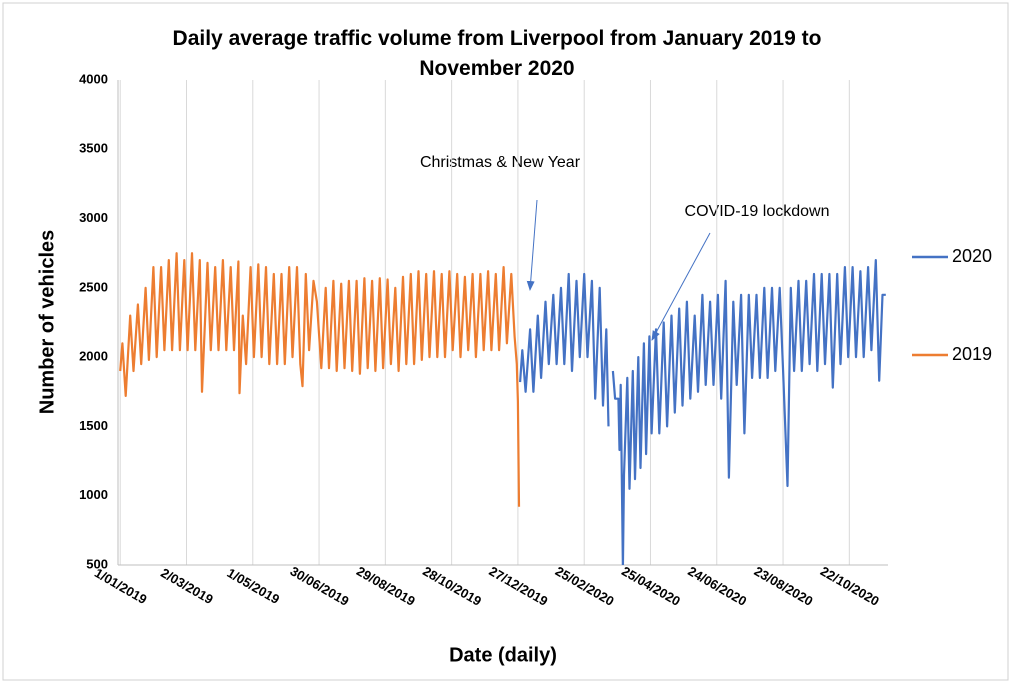 The width and height of the screenshot is (1012, 684). Describe the element at coordinates (717, 586) in the screenshot. I see `x-tick-label: 24/06/2020` at that location.